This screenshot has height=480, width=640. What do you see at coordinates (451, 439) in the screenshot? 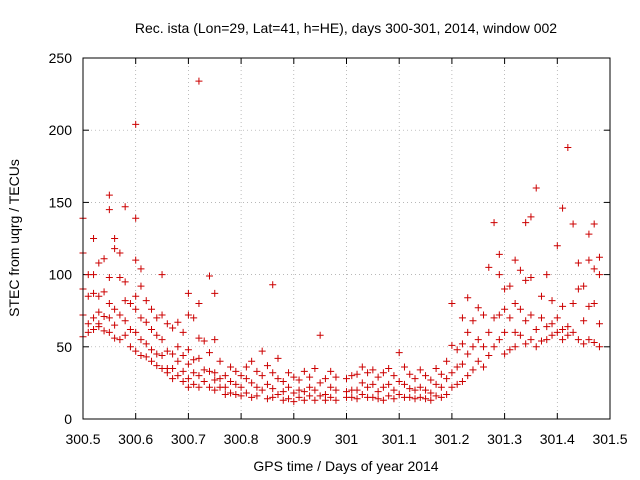
I see `x-tick-label: 301.2` at bounding box center [451, 439].